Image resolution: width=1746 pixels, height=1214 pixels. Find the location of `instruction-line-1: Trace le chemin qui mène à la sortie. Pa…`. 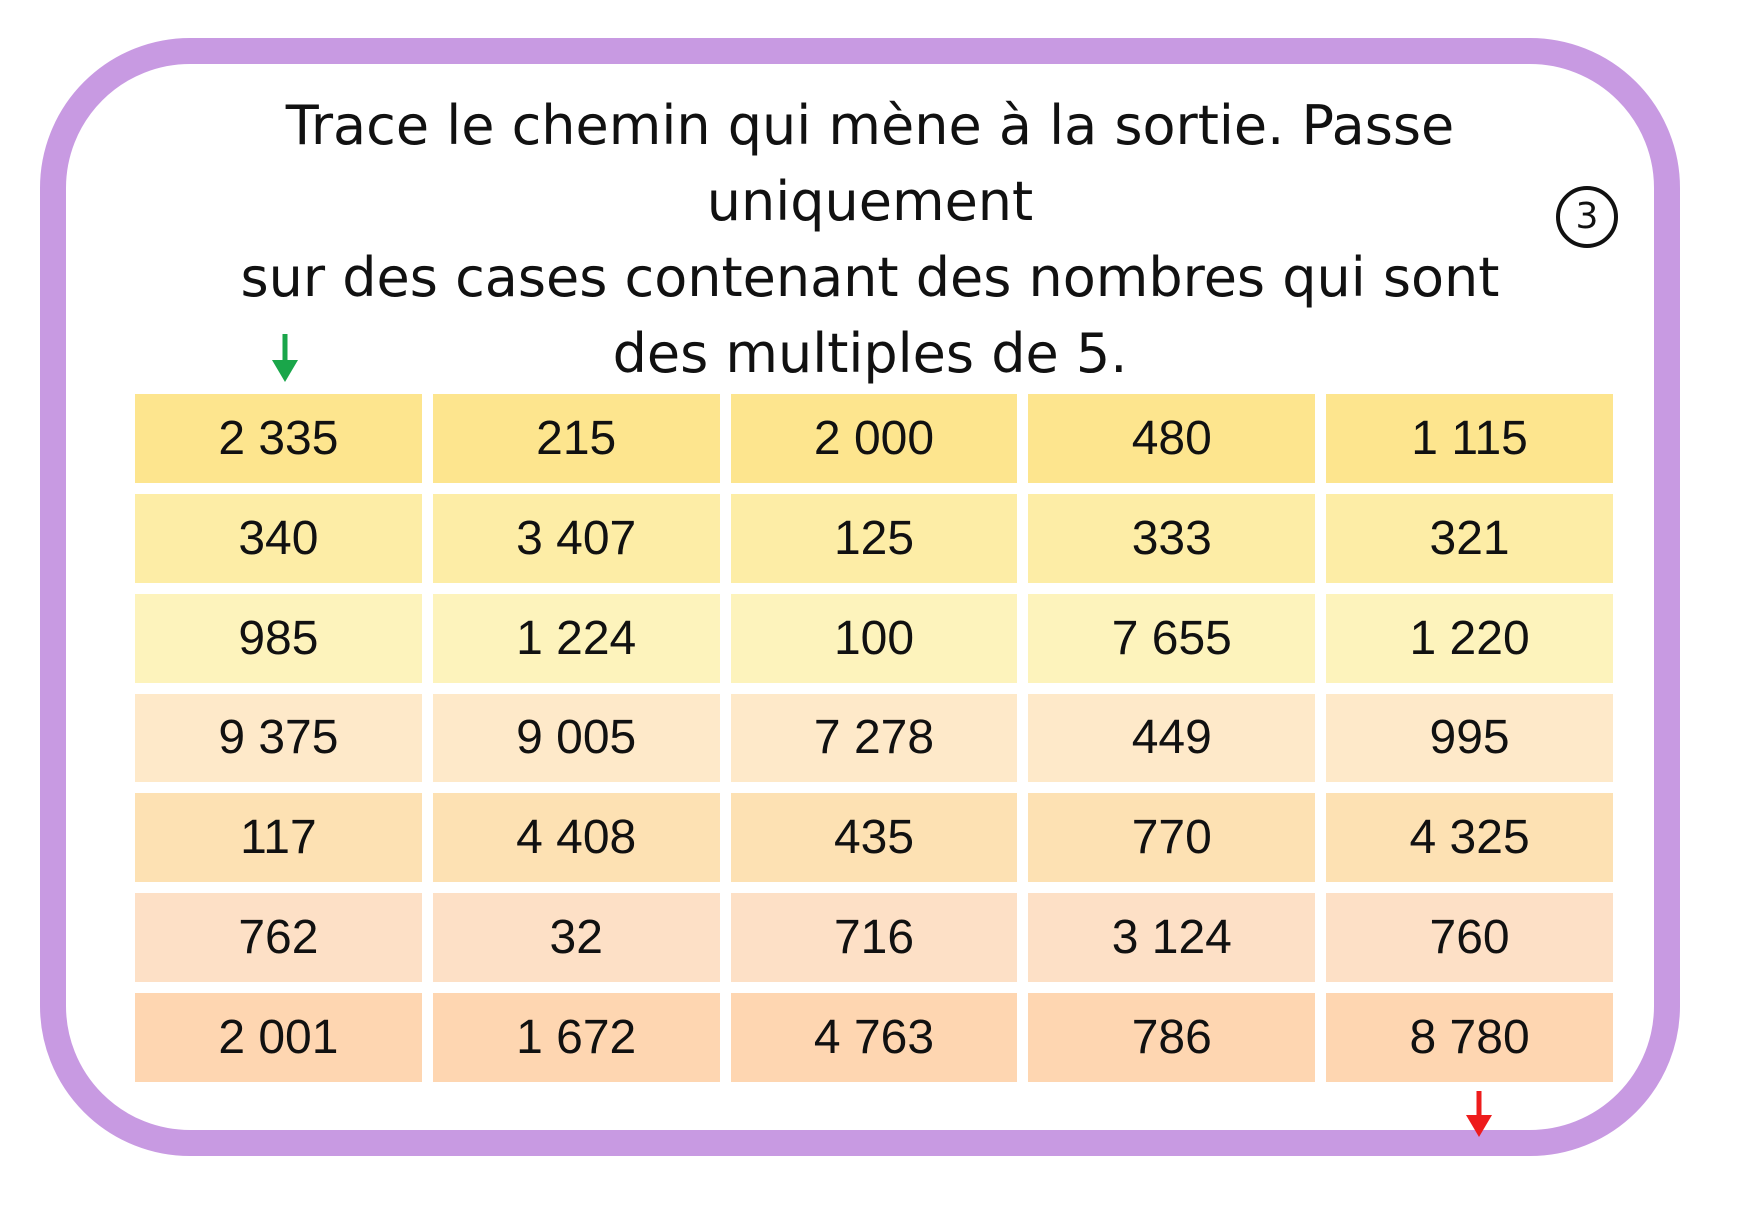

instruction-line-1: Trace le chemin qui mène à la sortie. Pa… is located at coordinates (870, 163).